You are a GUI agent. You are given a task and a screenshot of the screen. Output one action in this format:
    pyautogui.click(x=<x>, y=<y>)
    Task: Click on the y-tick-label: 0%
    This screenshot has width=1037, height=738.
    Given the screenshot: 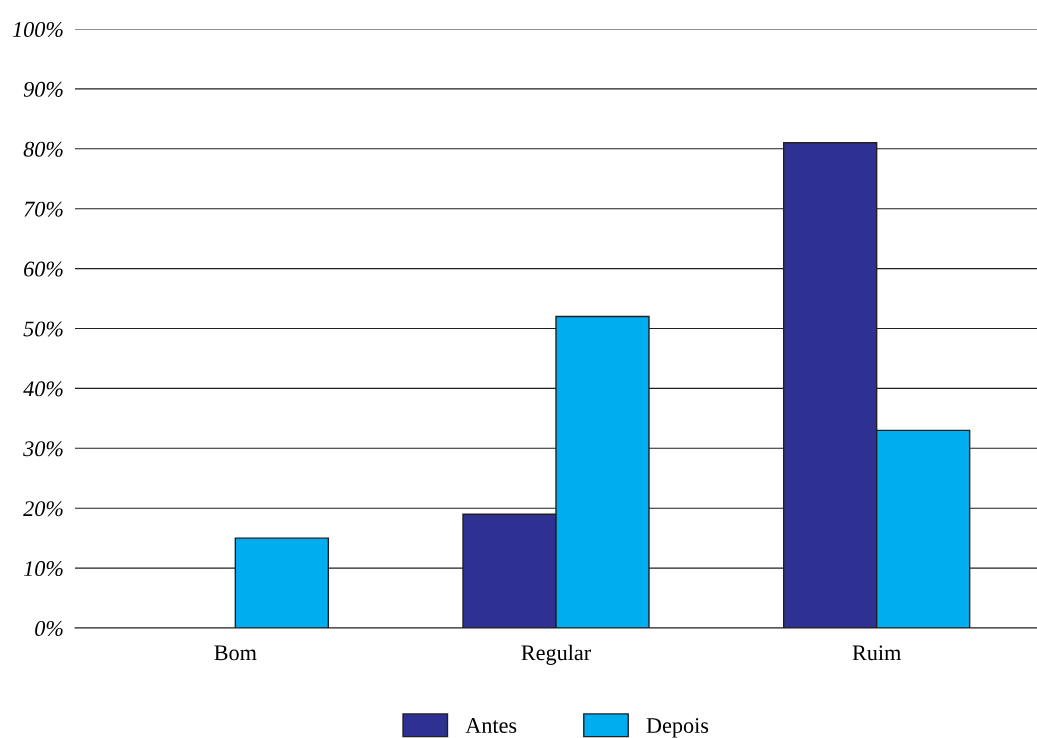 What is the action you would take?
    pyautogui.click(x=49, y=628)
    